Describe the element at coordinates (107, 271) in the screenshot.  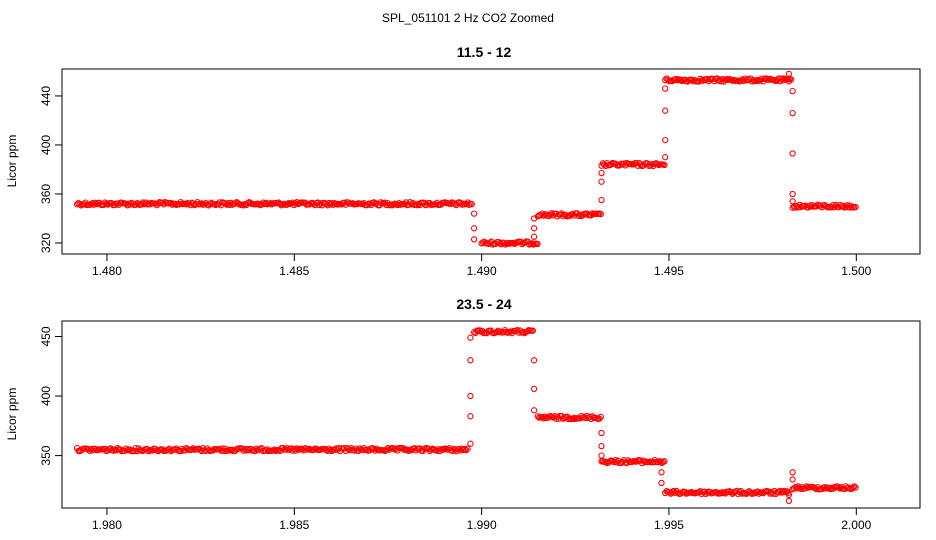
I see `x-tick-label: 1.480` at that location.